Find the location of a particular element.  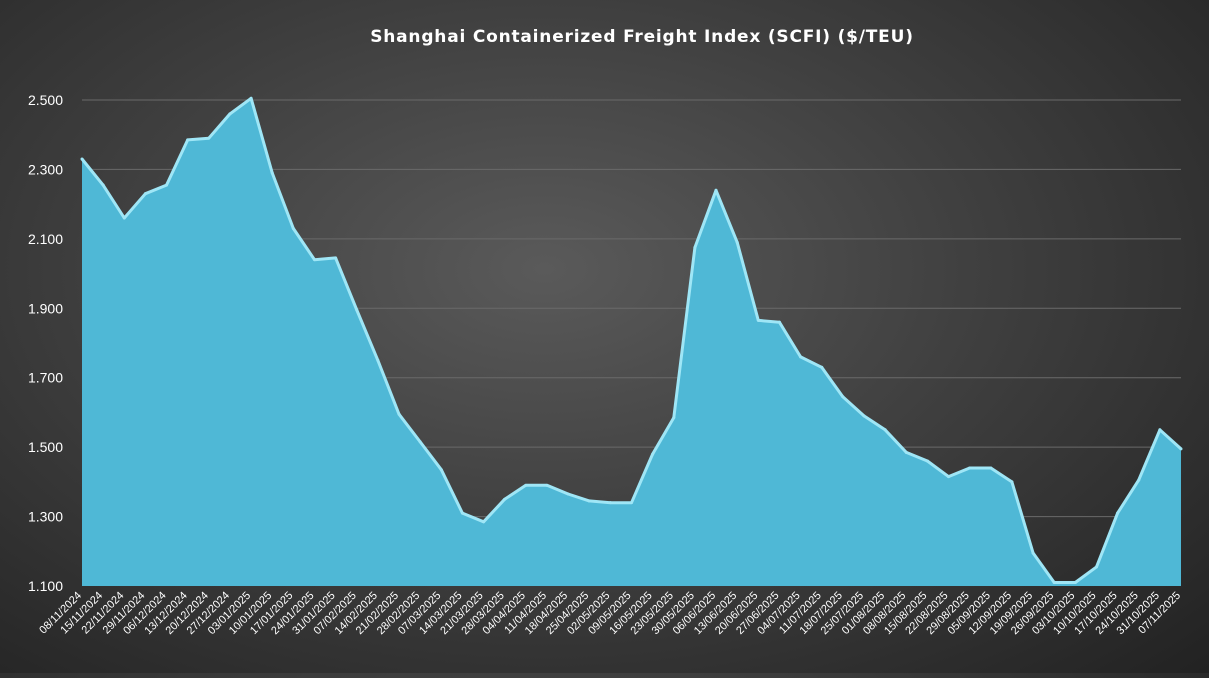

y-tick-label: 1.100 is located at coordinates (45, 586).